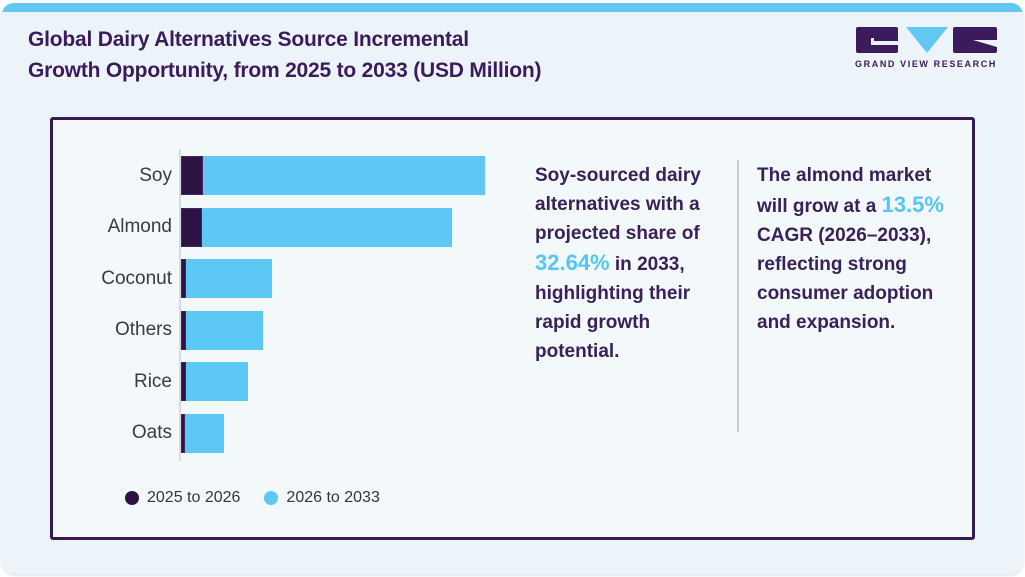  What do you see at coordinates (136, 278) in the screenshot?
I see `category-label: Coconut` at bounding box center [136, 278].